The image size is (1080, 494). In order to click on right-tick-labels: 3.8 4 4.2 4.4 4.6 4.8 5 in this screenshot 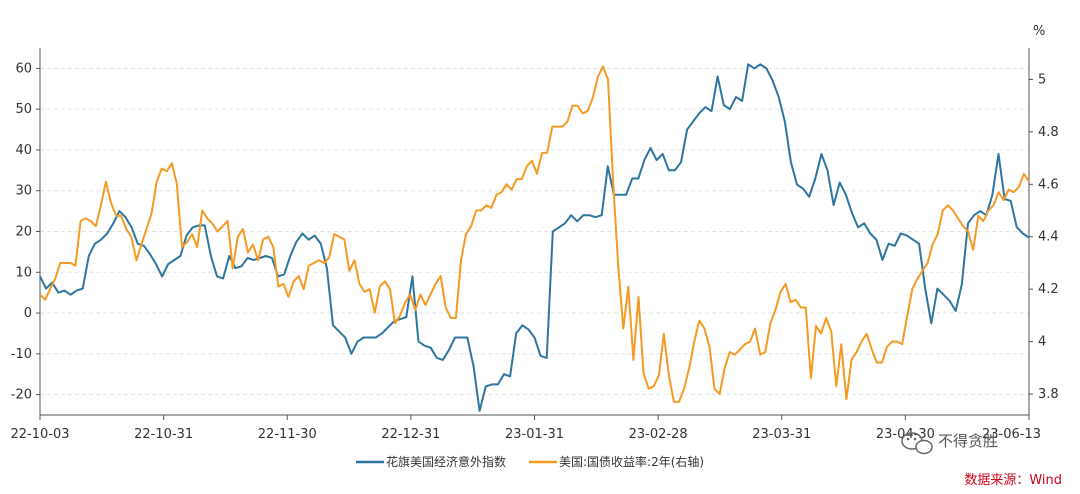, I will do `click(1044, 237)`.